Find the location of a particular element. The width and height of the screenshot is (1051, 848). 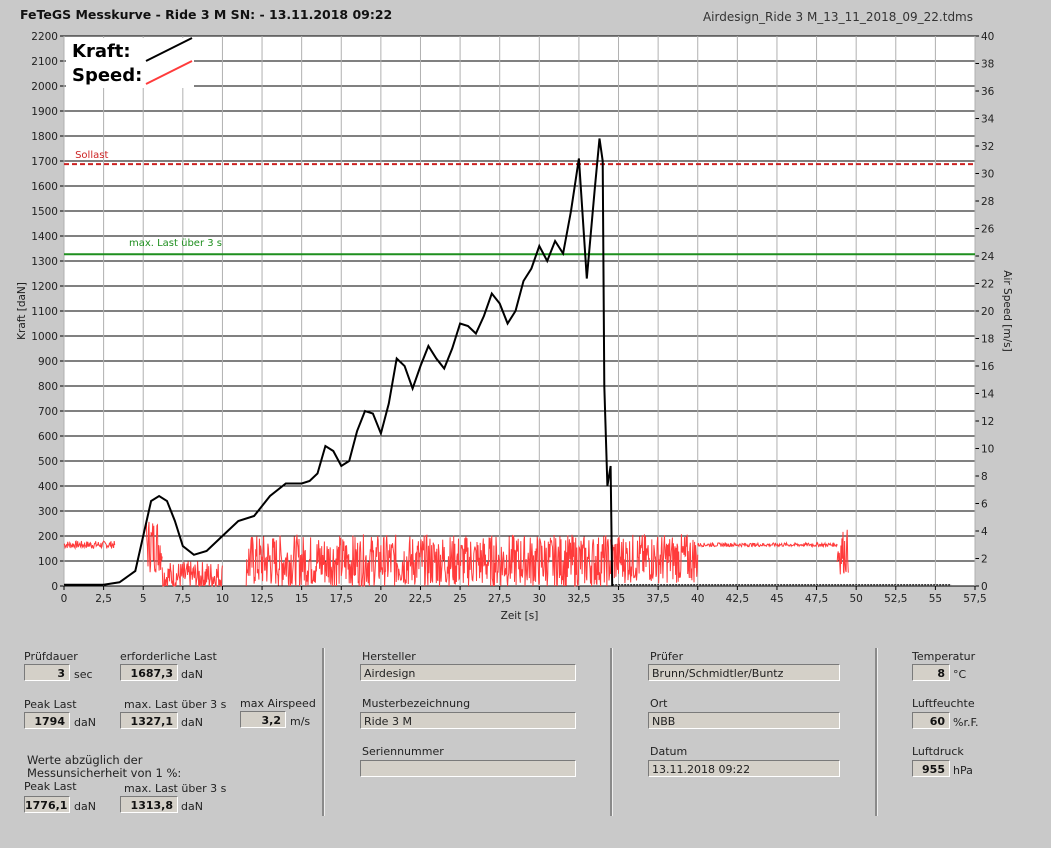

x-tick-label: 22,5 is located at coordinates (420, 599).